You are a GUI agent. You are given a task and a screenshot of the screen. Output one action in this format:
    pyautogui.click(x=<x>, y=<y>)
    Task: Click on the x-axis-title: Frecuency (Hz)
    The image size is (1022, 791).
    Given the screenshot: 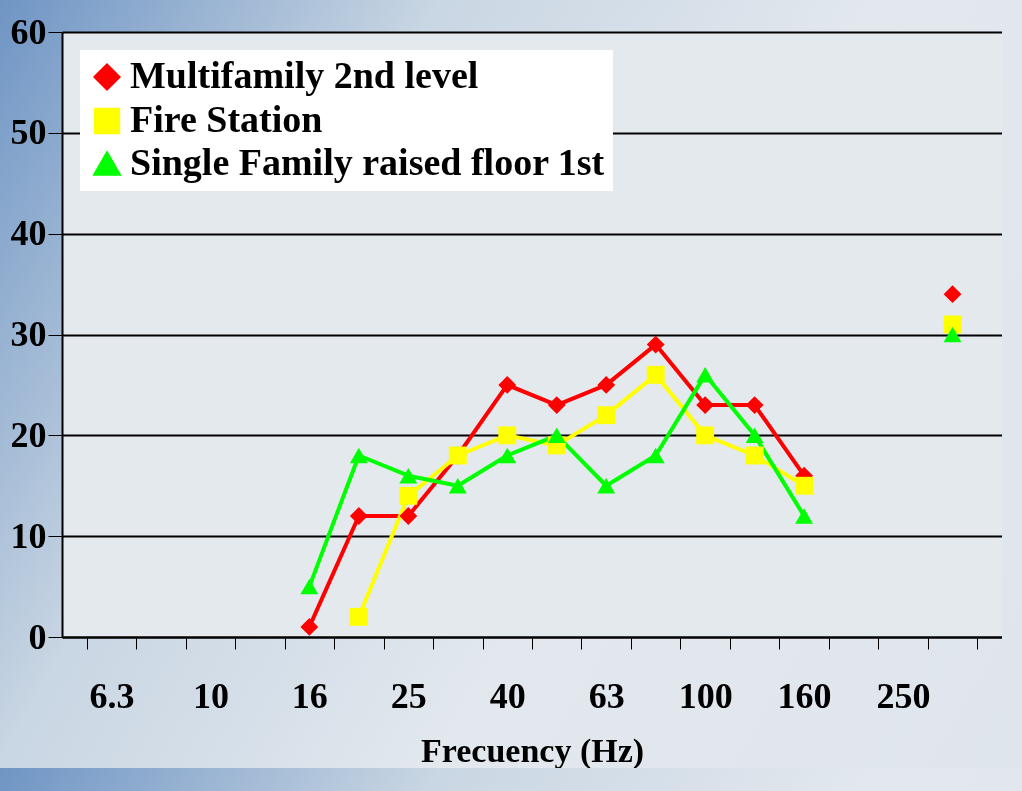 What is the action you would take?
    pyautogui.click(x=532, y=750)
    